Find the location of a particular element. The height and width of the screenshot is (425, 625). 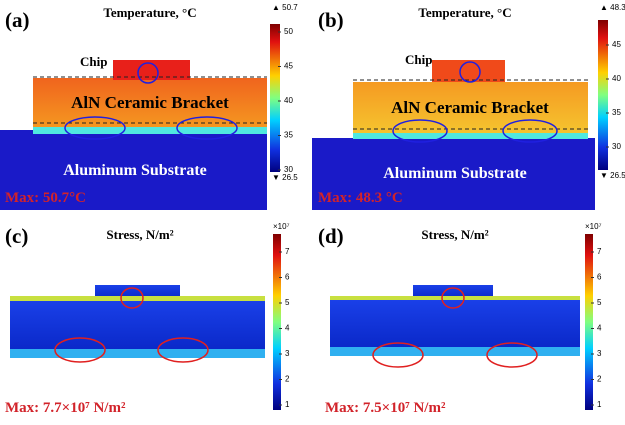

panel-label: (d) is located at coordinates (331, 236).